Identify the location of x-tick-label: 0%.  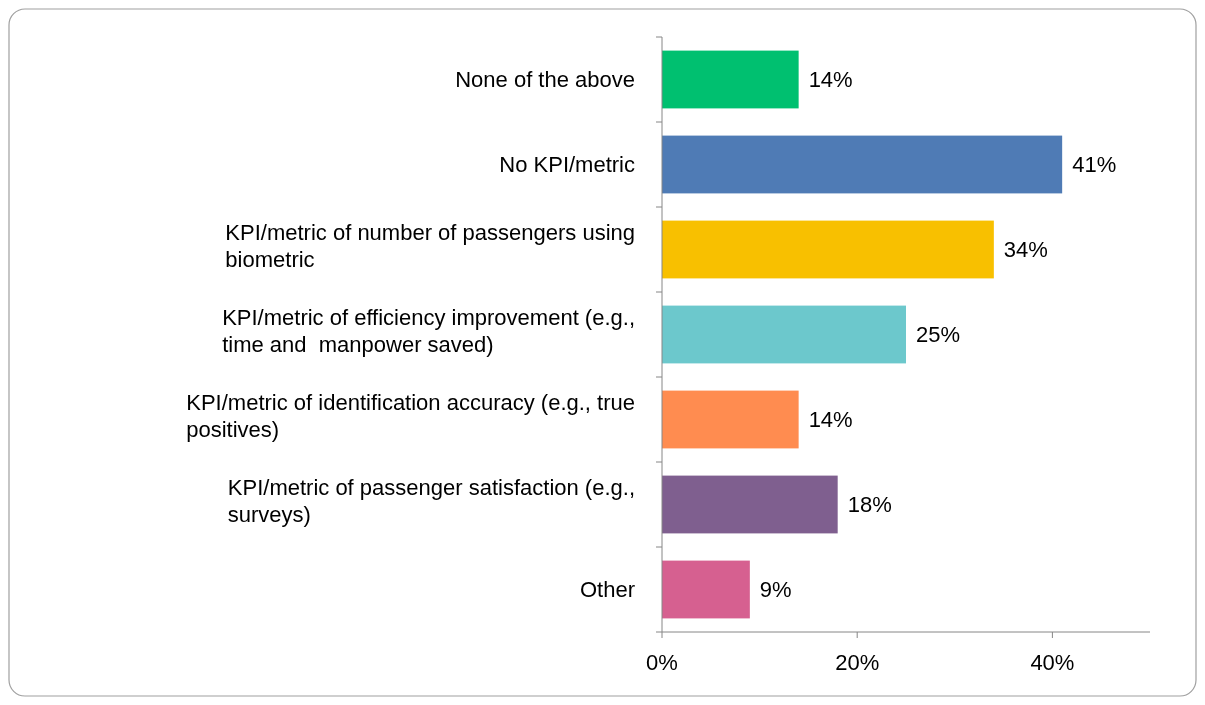
(662, 662).